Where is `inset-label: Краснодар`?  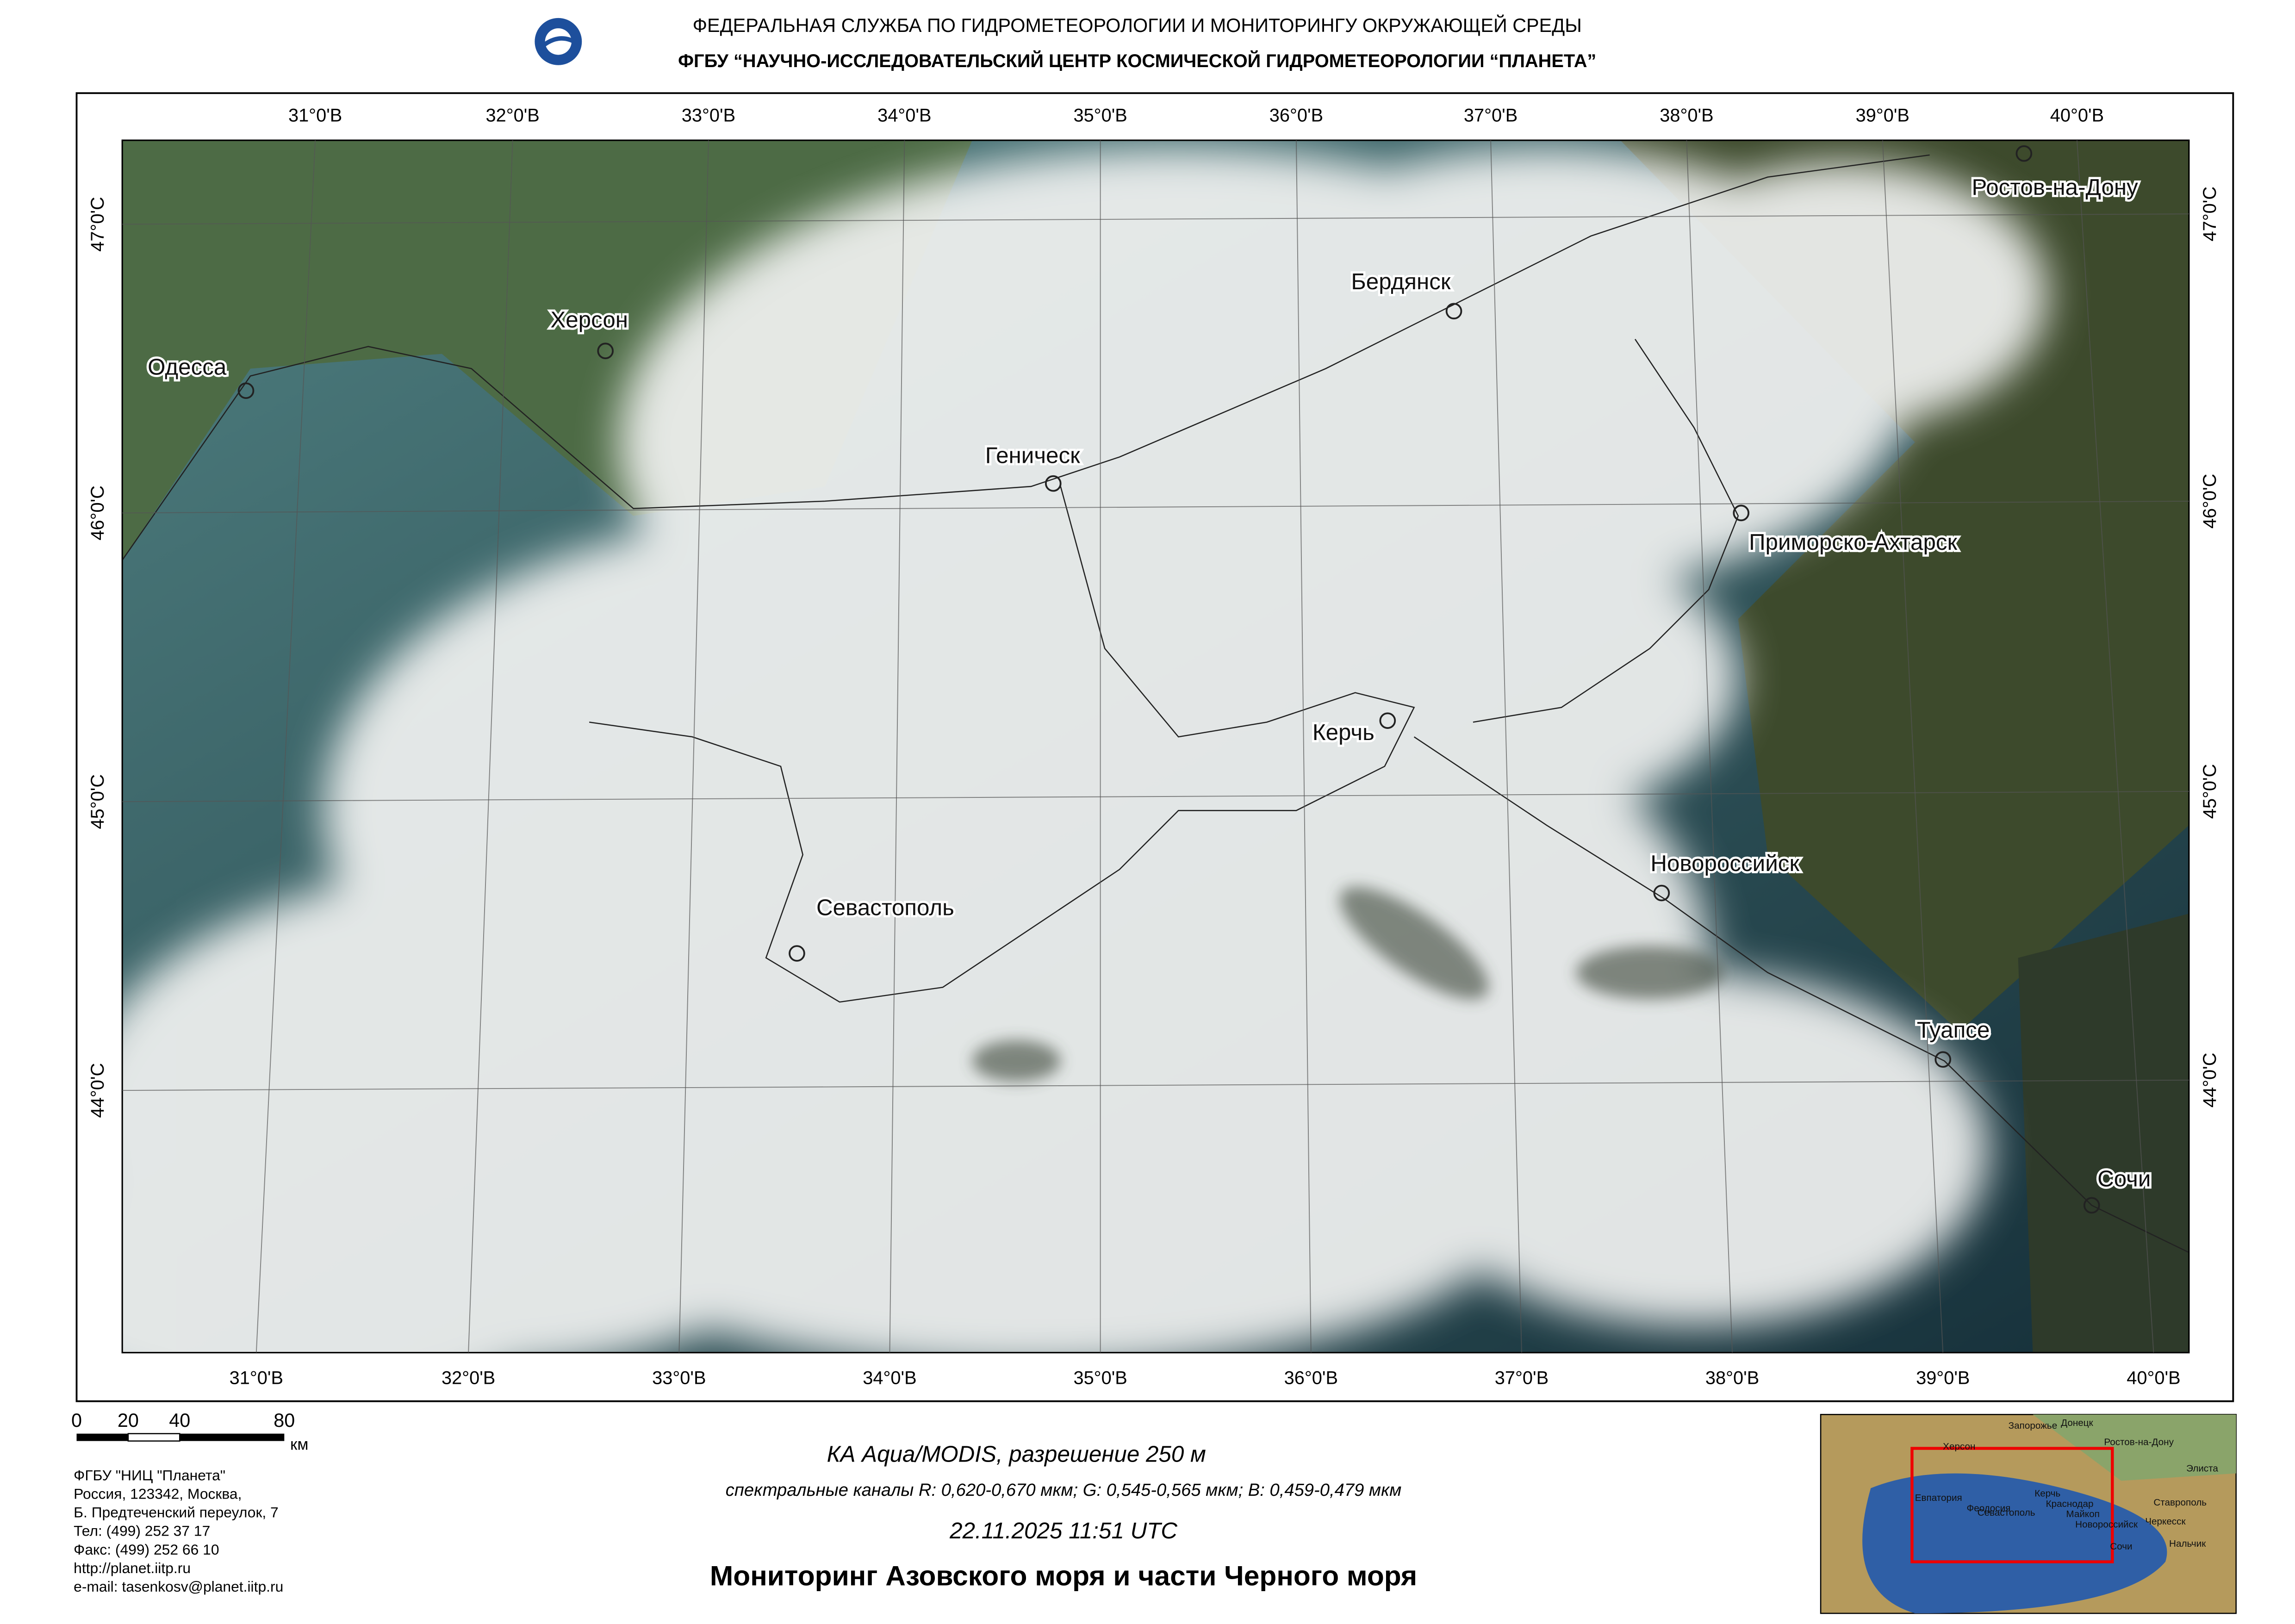
inset-label: Краснодар is located at coordinates (2070, 1504).